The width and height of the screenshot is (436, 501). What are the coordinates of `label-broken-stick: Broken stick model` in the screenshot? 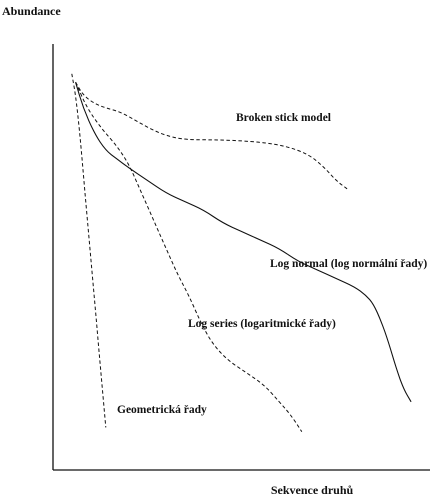 It's located at (283, 118).